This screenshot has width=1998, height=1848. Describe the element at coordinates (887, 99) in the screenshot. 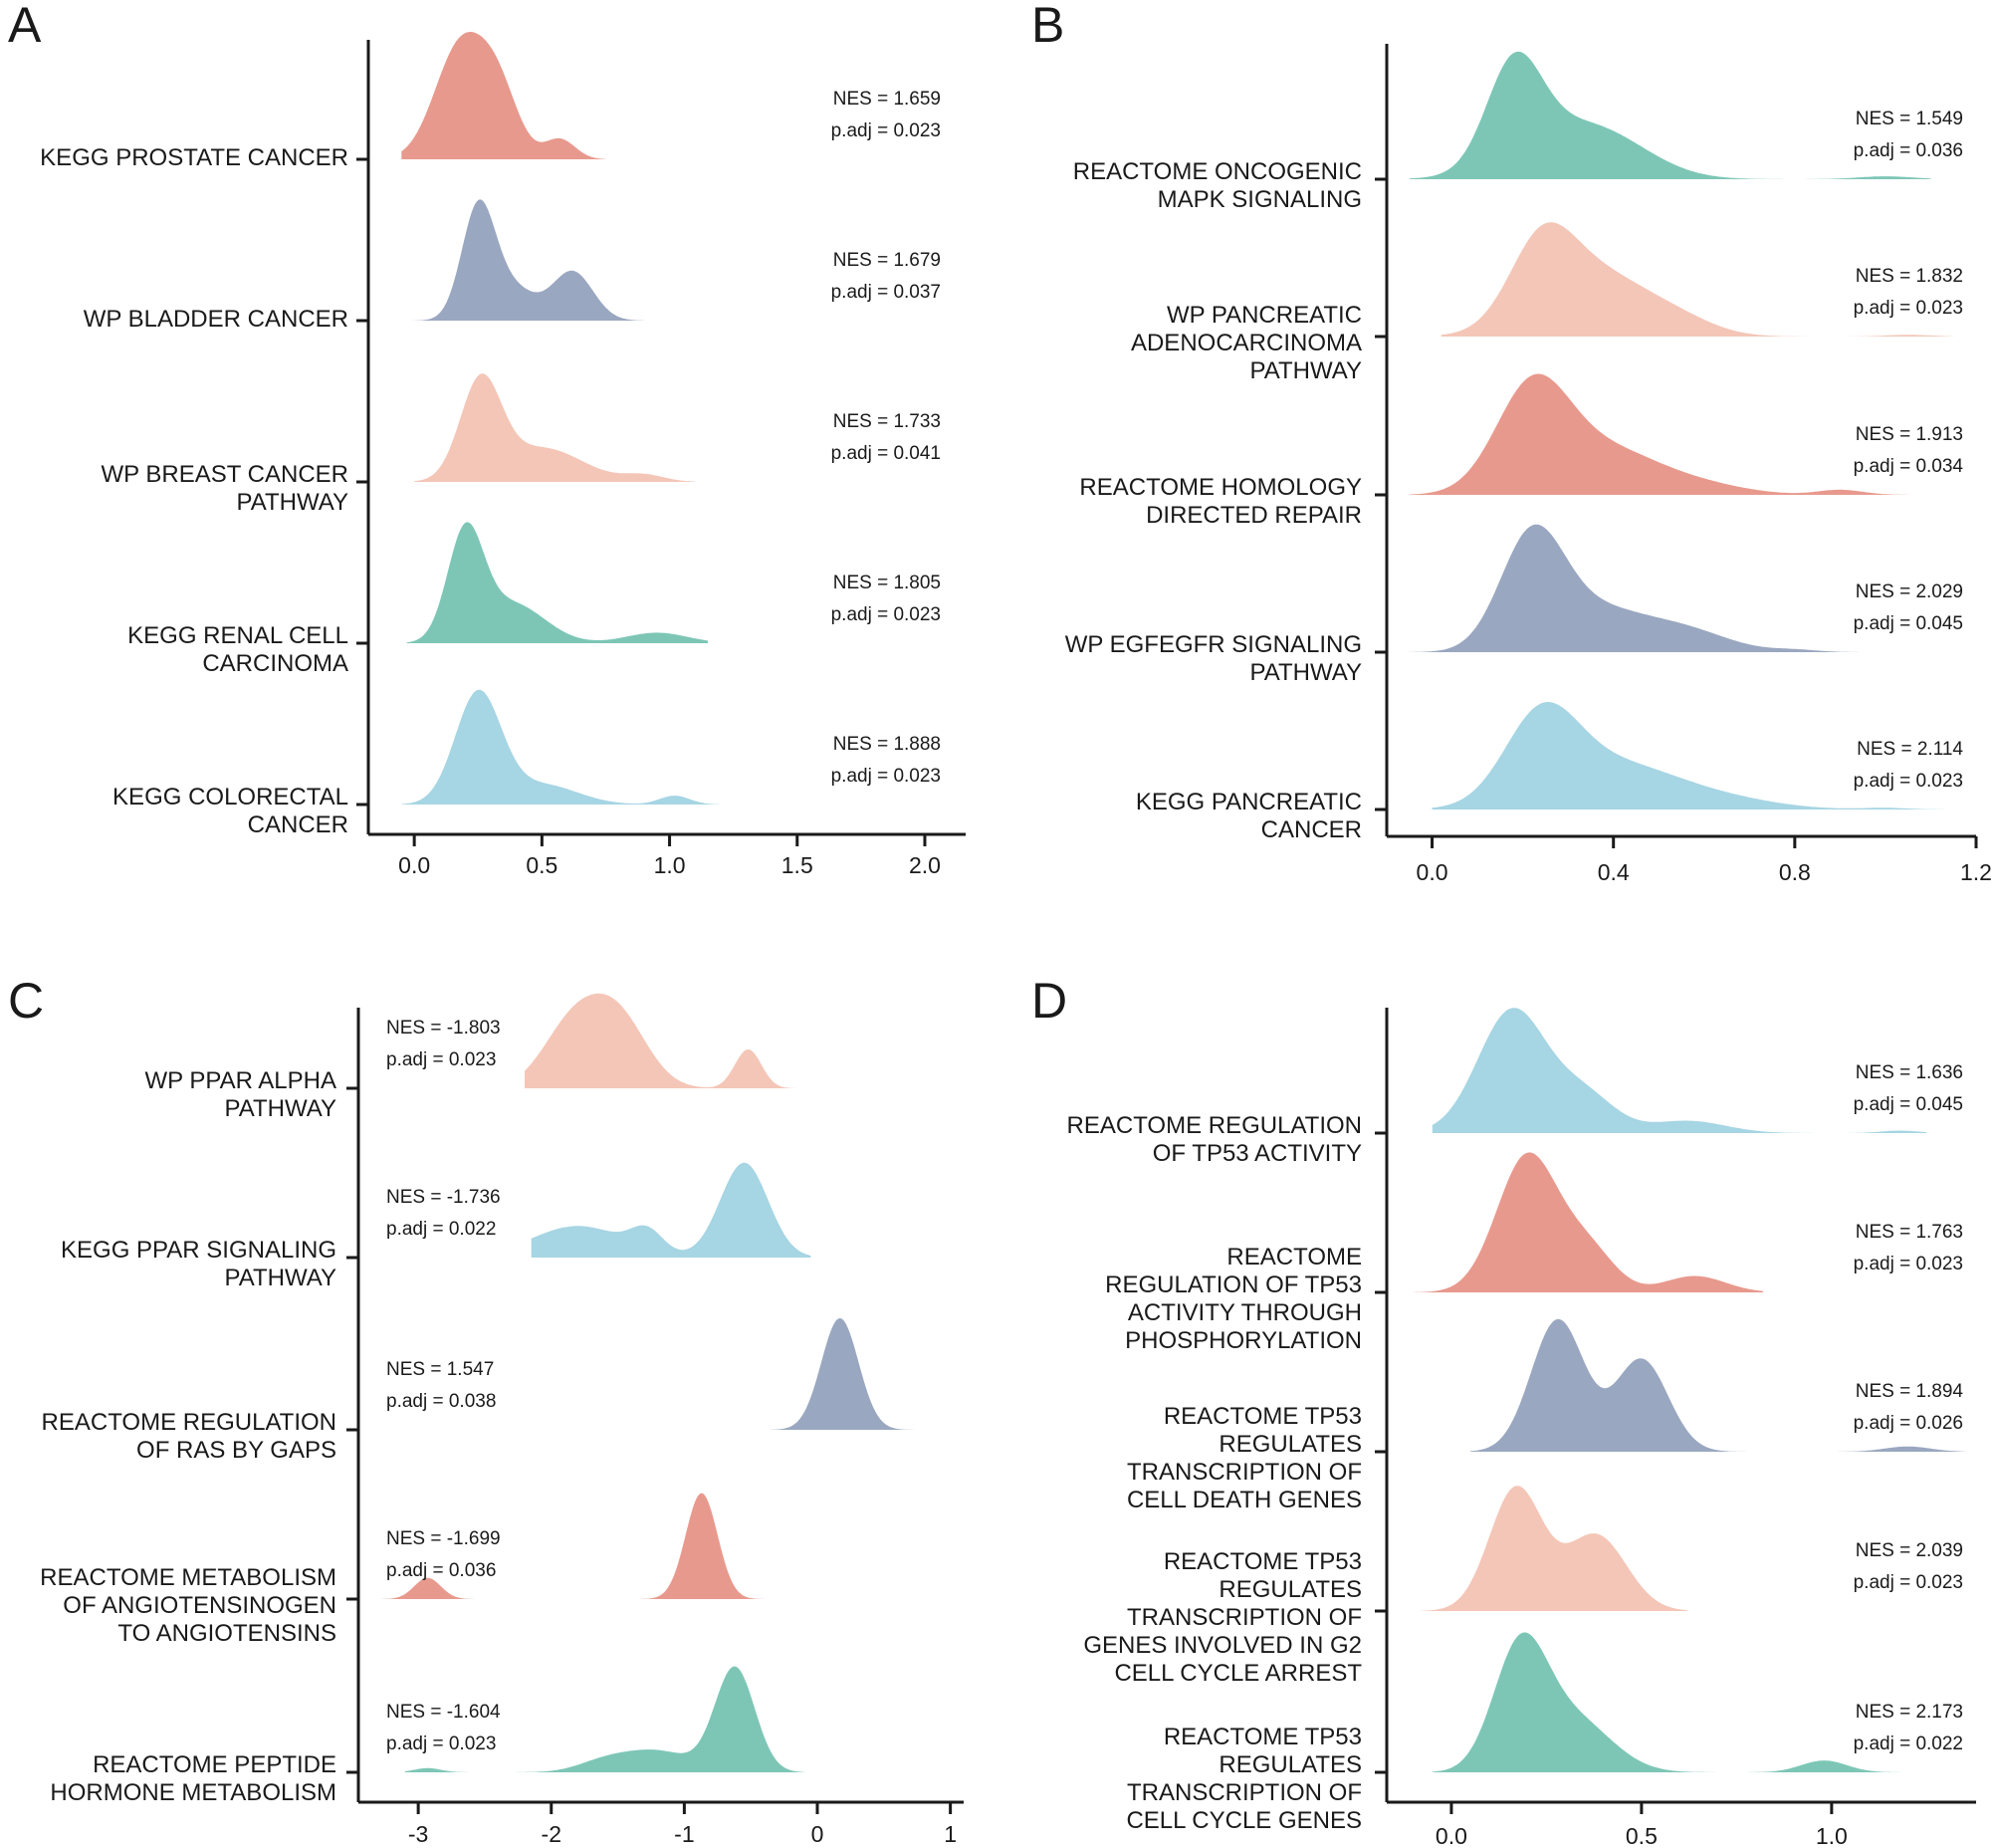

I see `nes-value: NES = 1.659` at that location.